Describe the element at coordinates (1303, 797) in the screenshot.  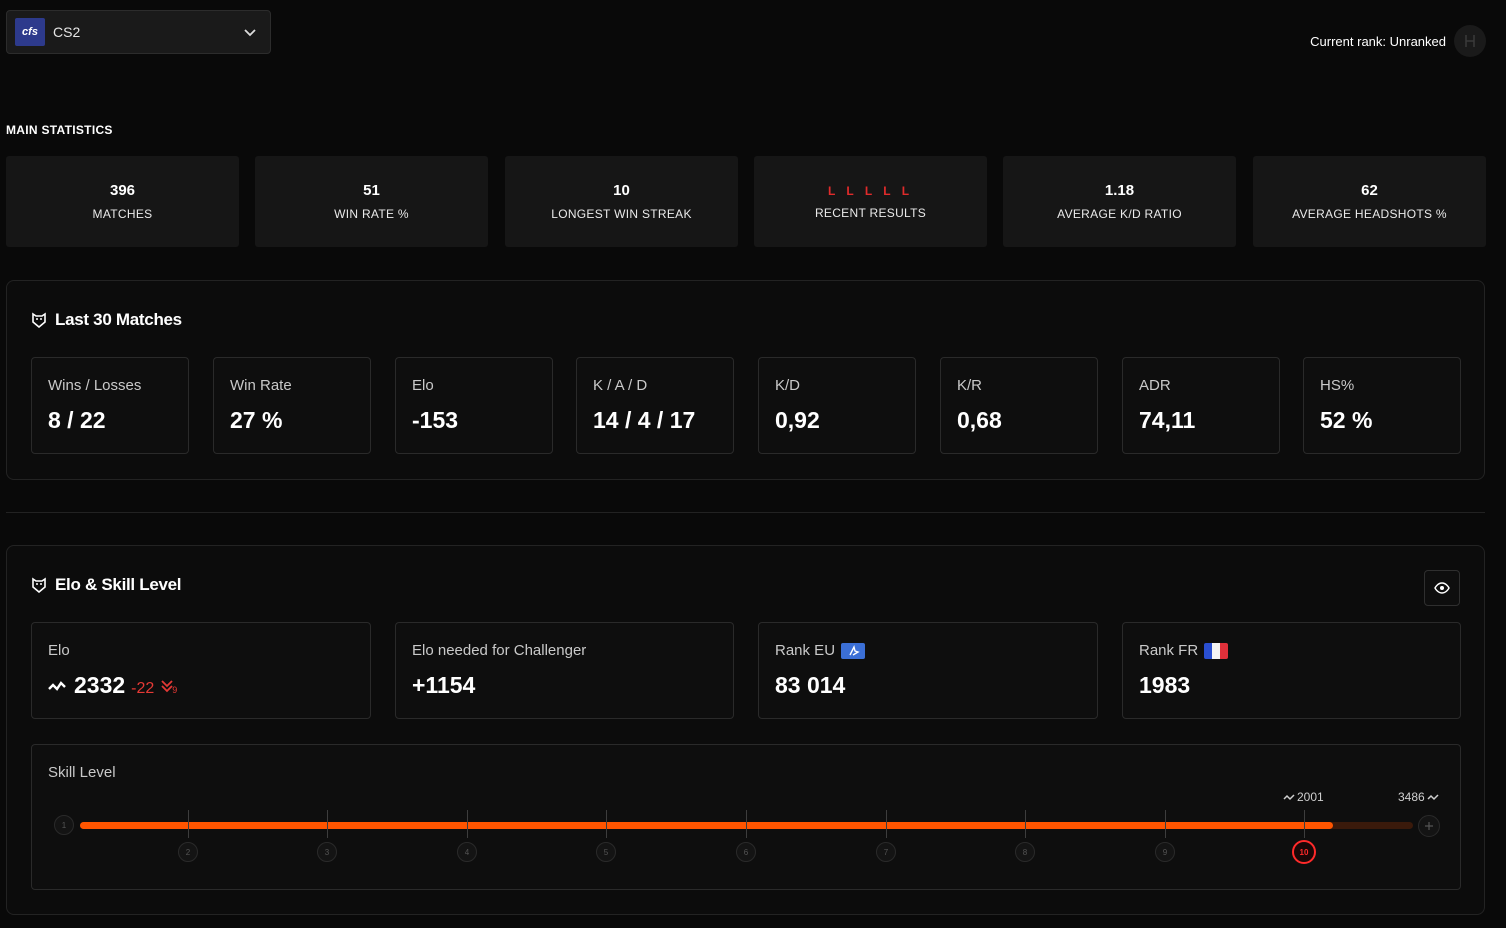
I see `marker-current: 2001` at that location.